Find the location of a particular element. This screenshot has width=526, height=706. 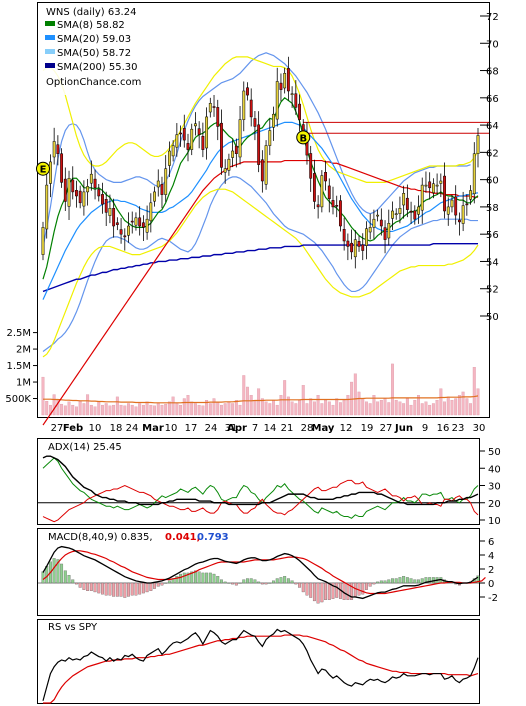

volume-tick-label: 1.5M is located at coordinates (18, 366).